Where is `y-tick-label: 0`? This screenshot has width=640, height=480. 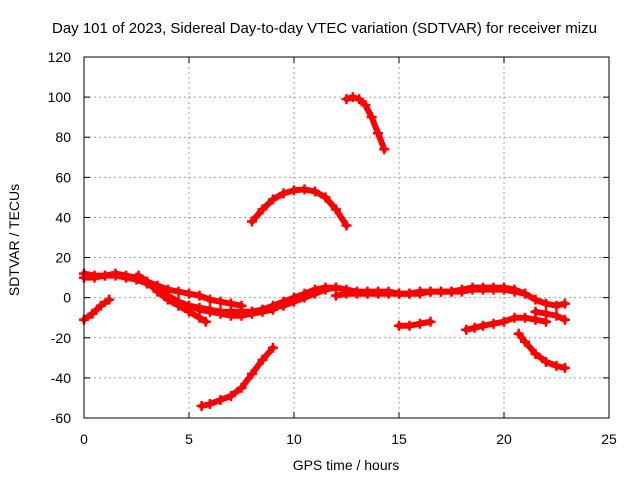 y-tick-label: 0 is located at coordinates (67, 298).